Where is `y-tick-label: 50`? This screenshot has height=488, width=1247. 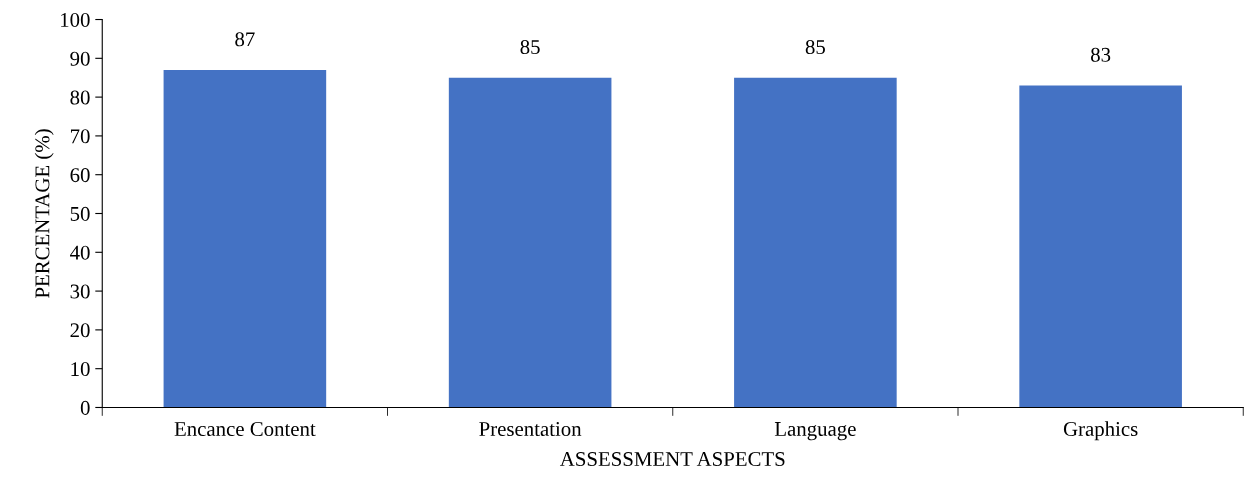
y-tick-label: 50 is located at coordinates (80, 213).